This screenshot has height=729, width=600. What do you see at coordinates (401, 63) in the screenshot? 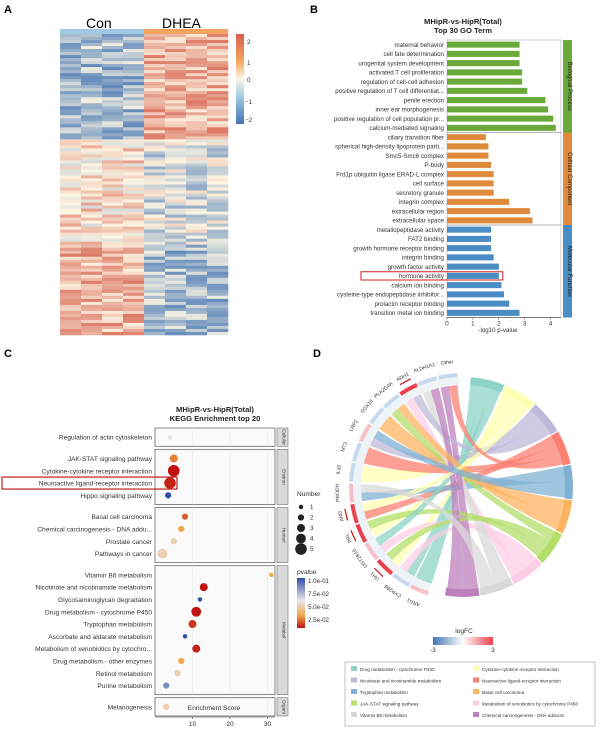
I see `go-term-label: urogenital system development` at bounding box center [401, 63].